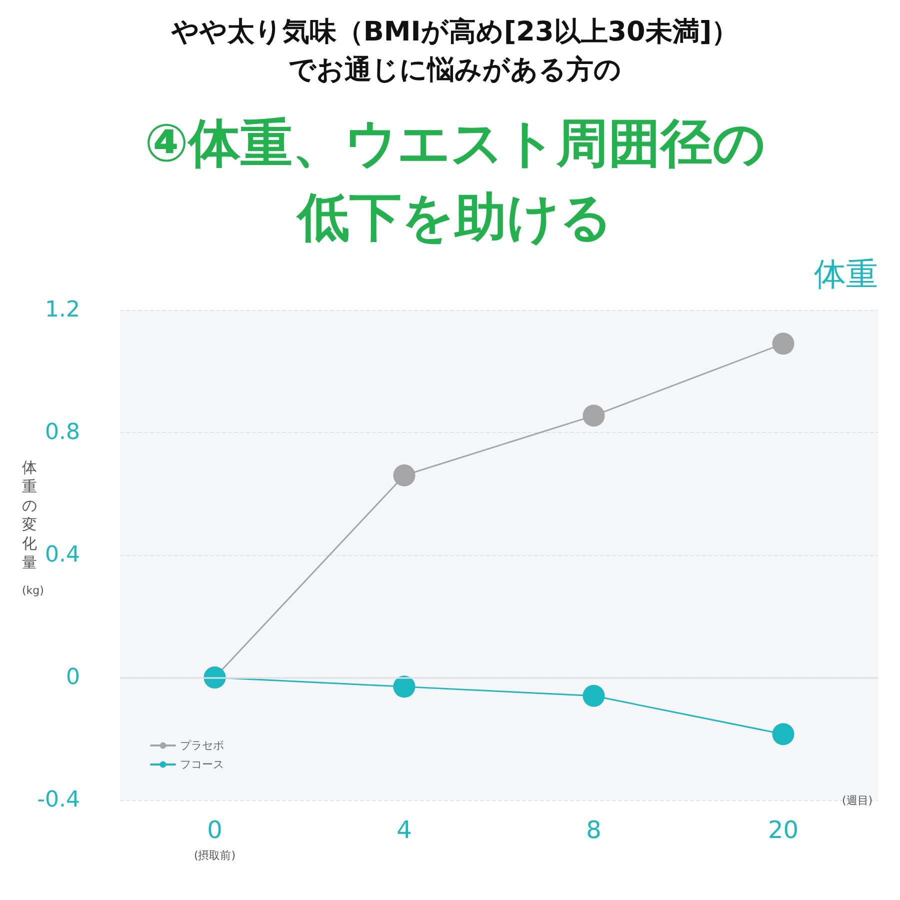  I want to click on x-tick-label: 8, so click(594, 830).